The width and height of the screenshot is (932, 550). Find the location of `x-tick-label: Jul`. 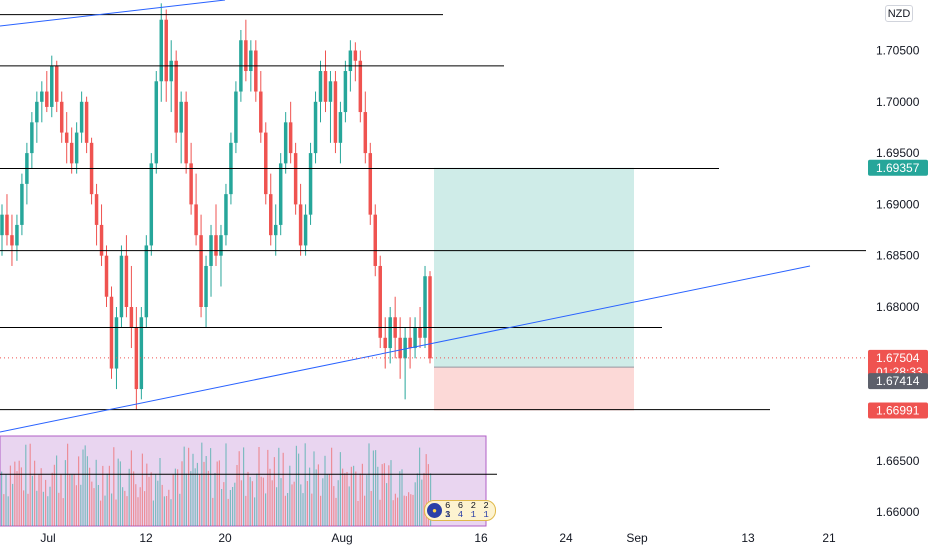

x-tick-label: Jul is located at coordinates (47, 538).